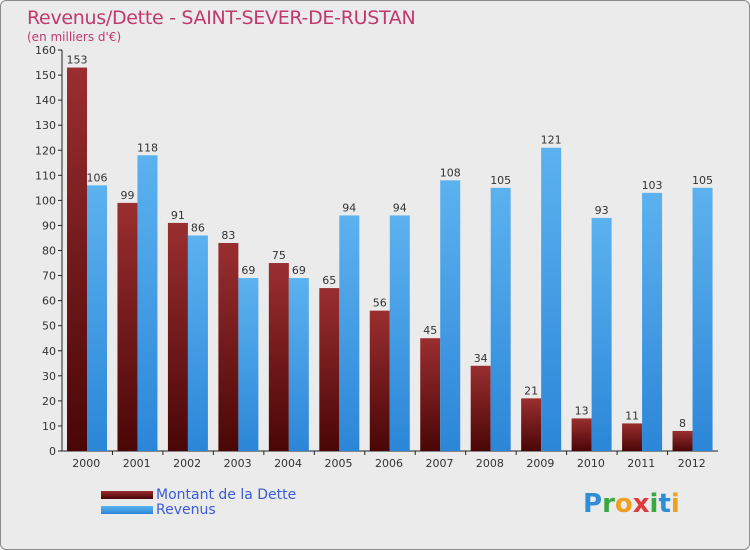 The image size is (750, 550). What do you see at coordinates (137, 463) in the screenshot?
I see `x-tick-label: 2001` at bounding box center [137, 463].